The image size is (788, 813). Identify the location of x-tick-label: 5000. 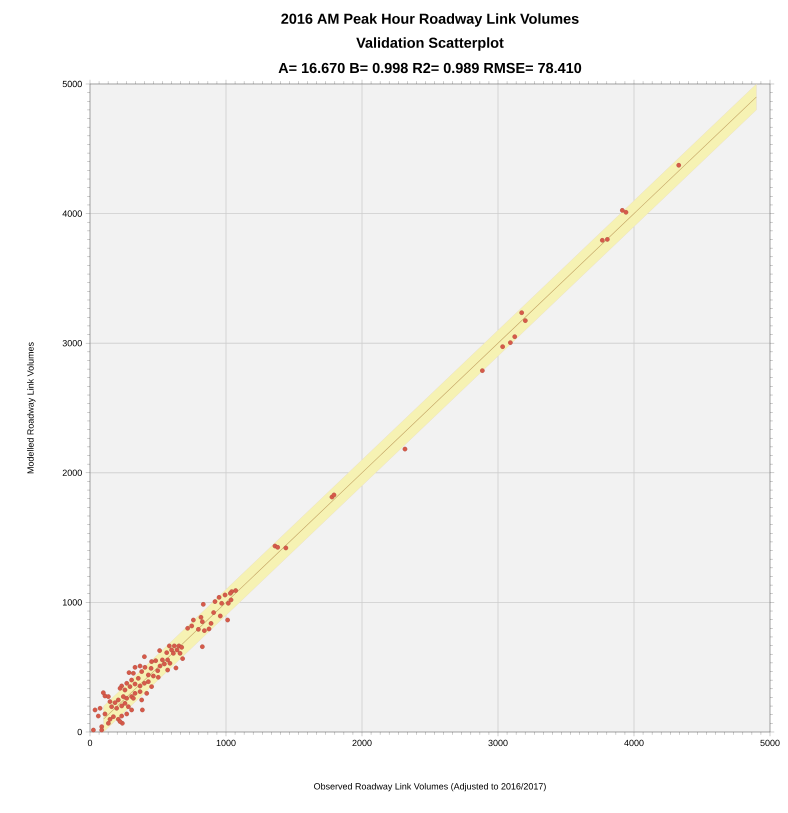
(770, 743).